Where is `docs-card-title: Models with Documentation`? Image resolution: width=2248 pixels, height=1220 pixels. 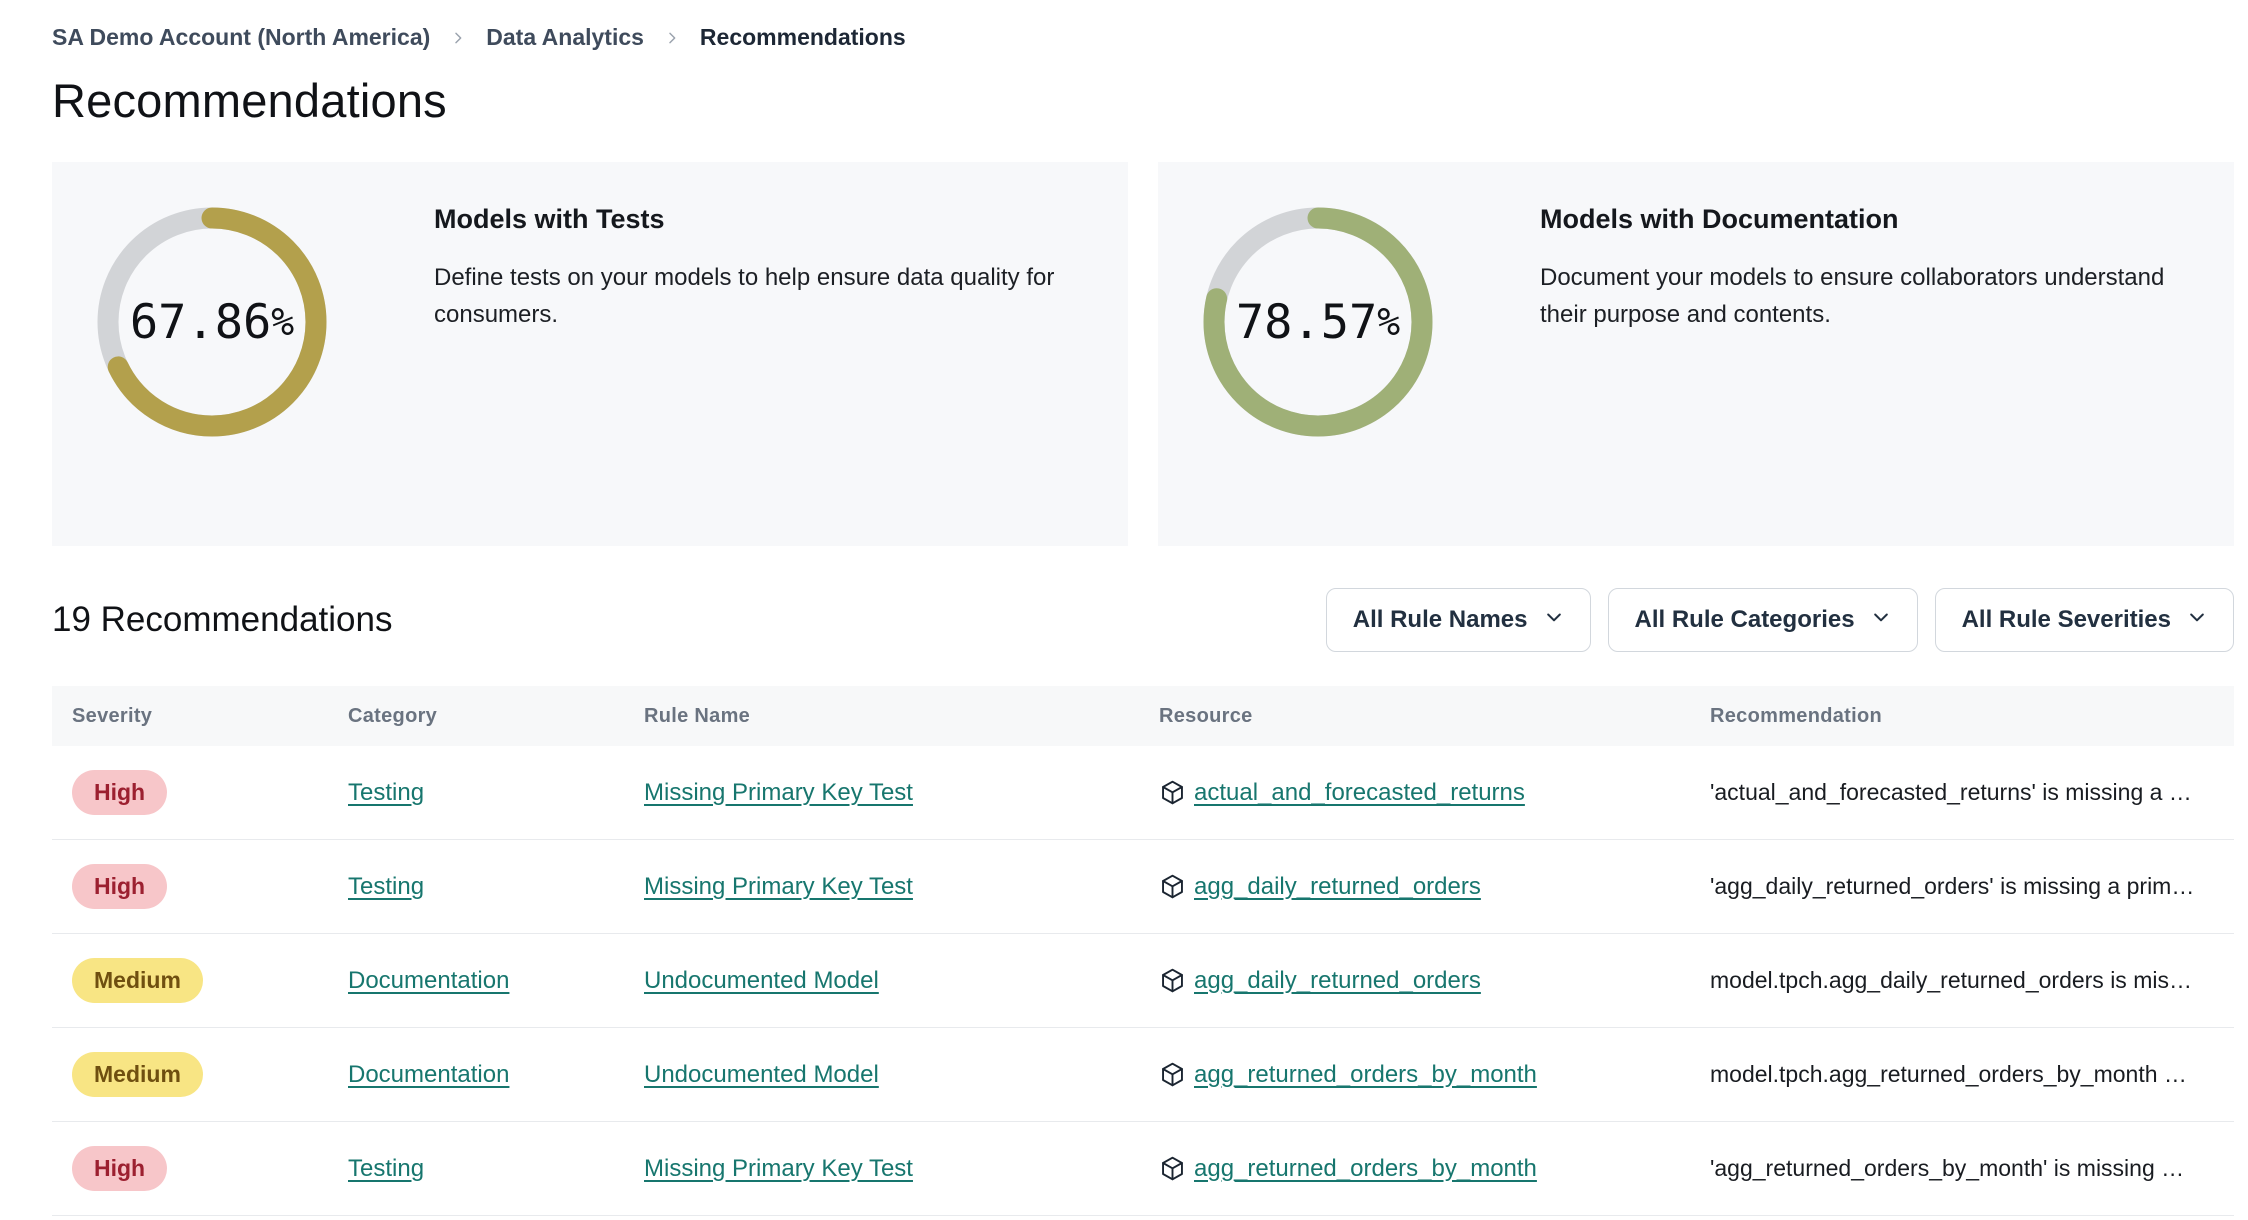 docs-card-title: Models with Documentation is located at coordinates (1719, 219).